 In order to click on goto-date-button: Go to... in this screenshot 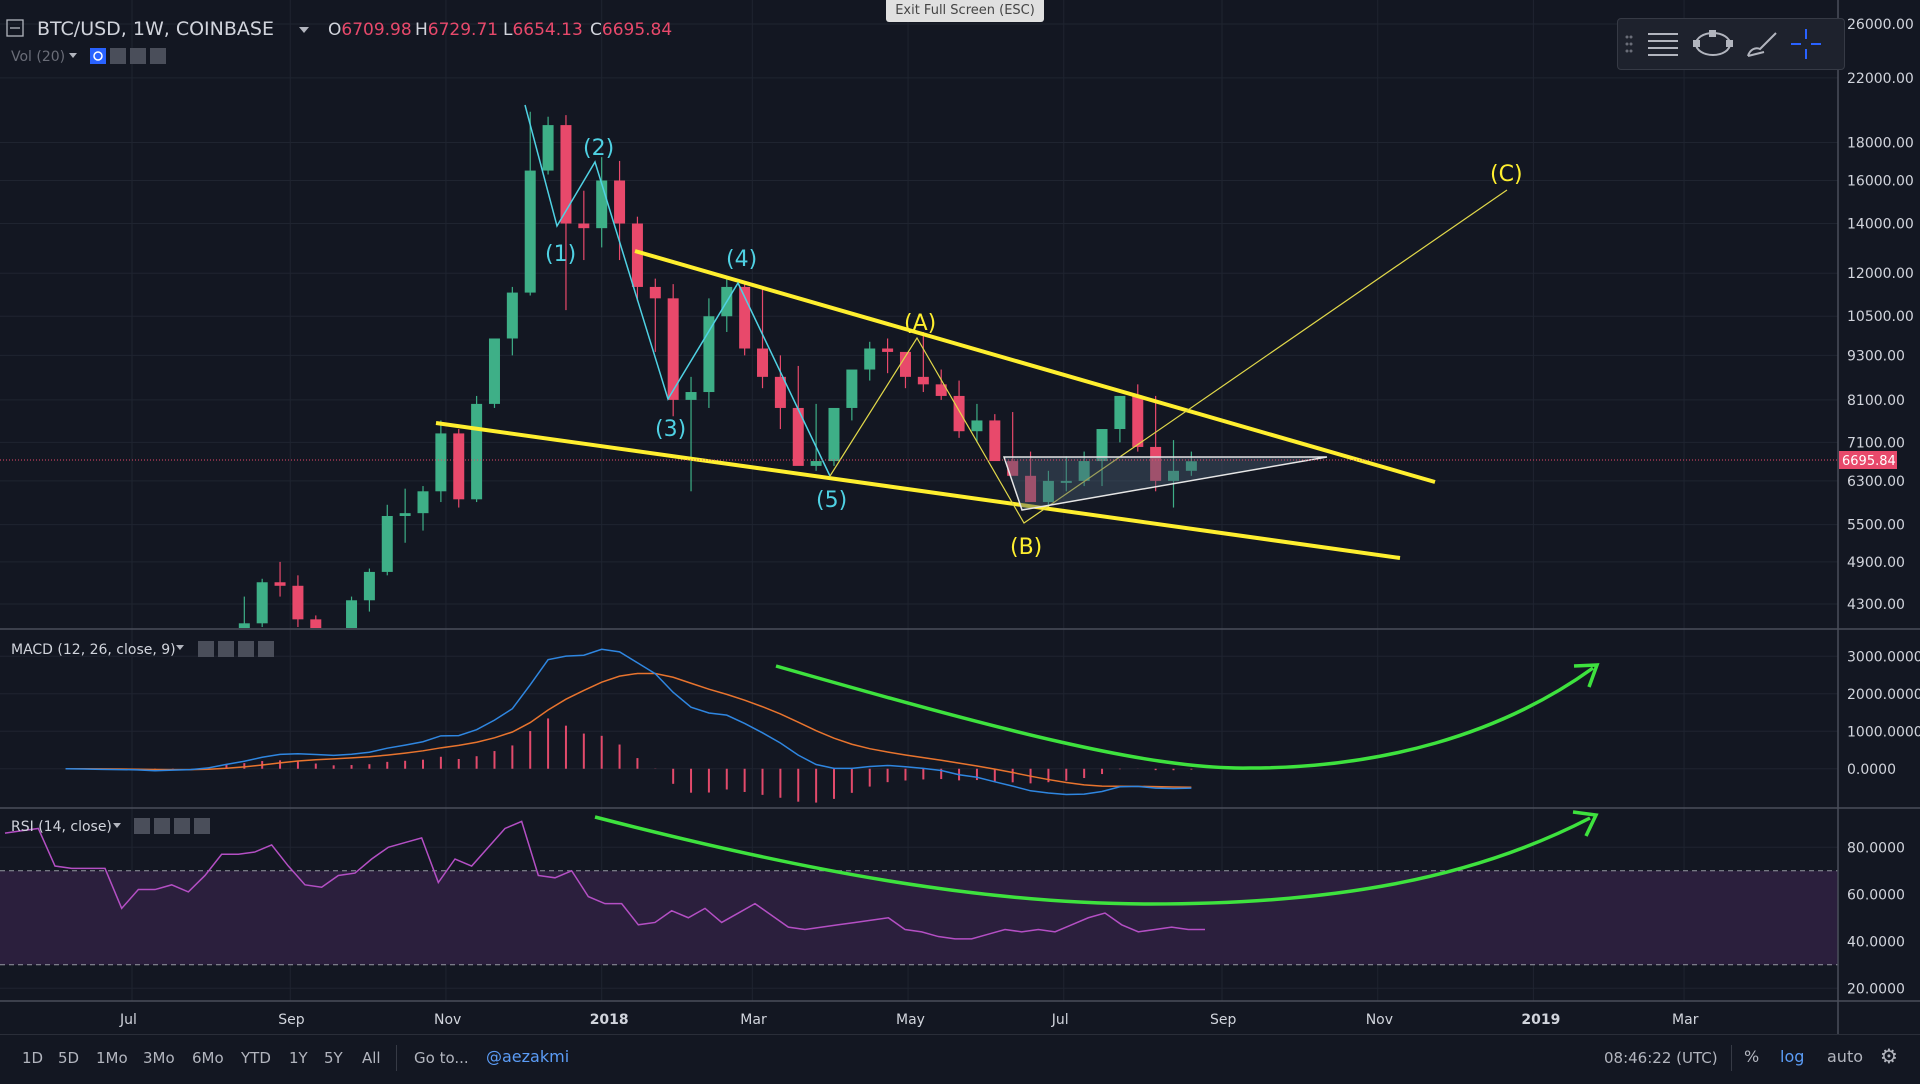, I will do `click(441, 1058)`.